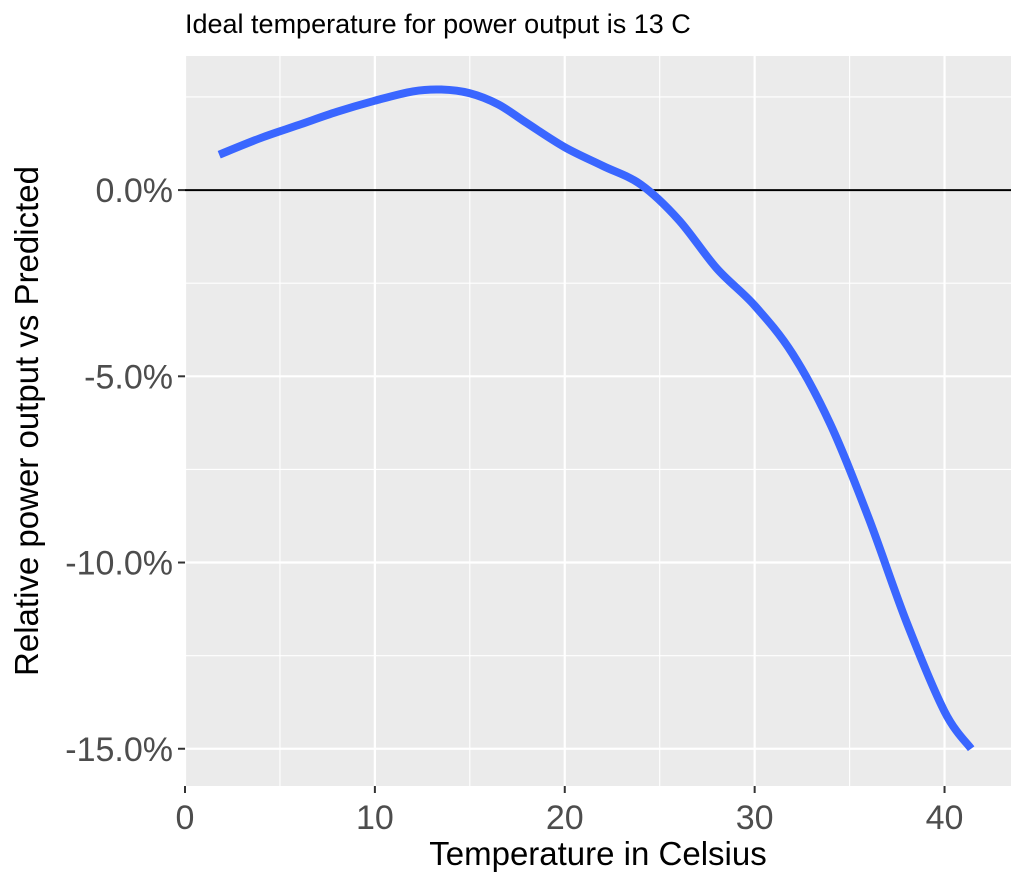  Describe the element at coordinates (597, 853) in the screenshot. I see `x-axis-title: Temperature in Celsius` at that location.